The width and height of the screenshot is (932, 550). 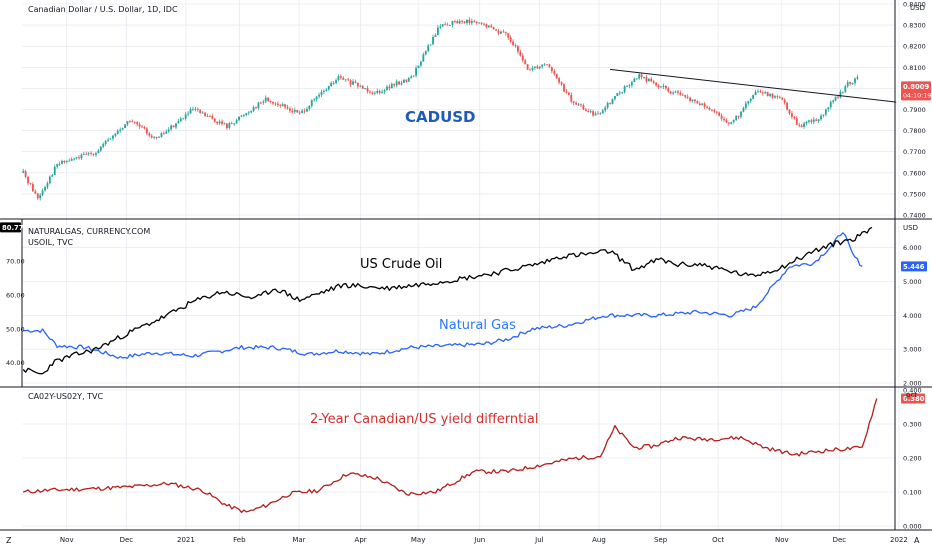 What do you see at coordinates (912, 350) in the screenshot?
I see `gas-price-tick: 3.000` at bounding box center [912, 350].